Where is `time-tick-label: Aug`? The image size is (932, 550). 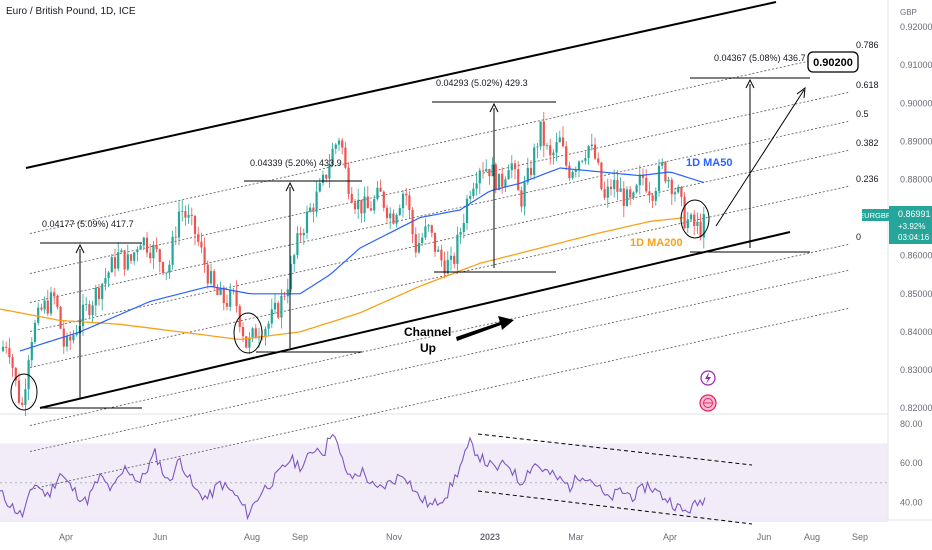
time-tick-label: Aug is located at coordinates (252, 537).